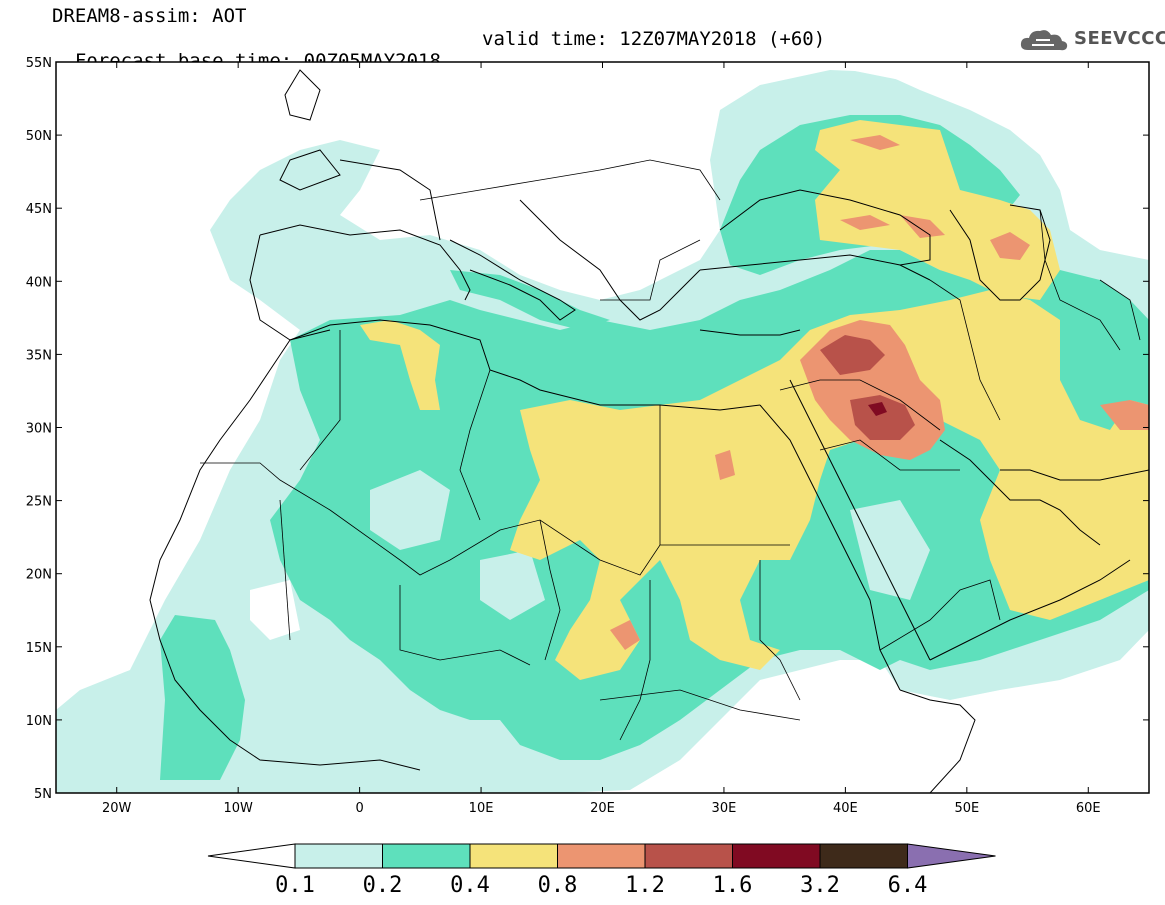 The height and width of the screenshot is (905, 1165). What do you see at coordinates (1088, 808) in the screenshot?
I see `lon-tick-label: 60E` at bounding box center [1088, 808].